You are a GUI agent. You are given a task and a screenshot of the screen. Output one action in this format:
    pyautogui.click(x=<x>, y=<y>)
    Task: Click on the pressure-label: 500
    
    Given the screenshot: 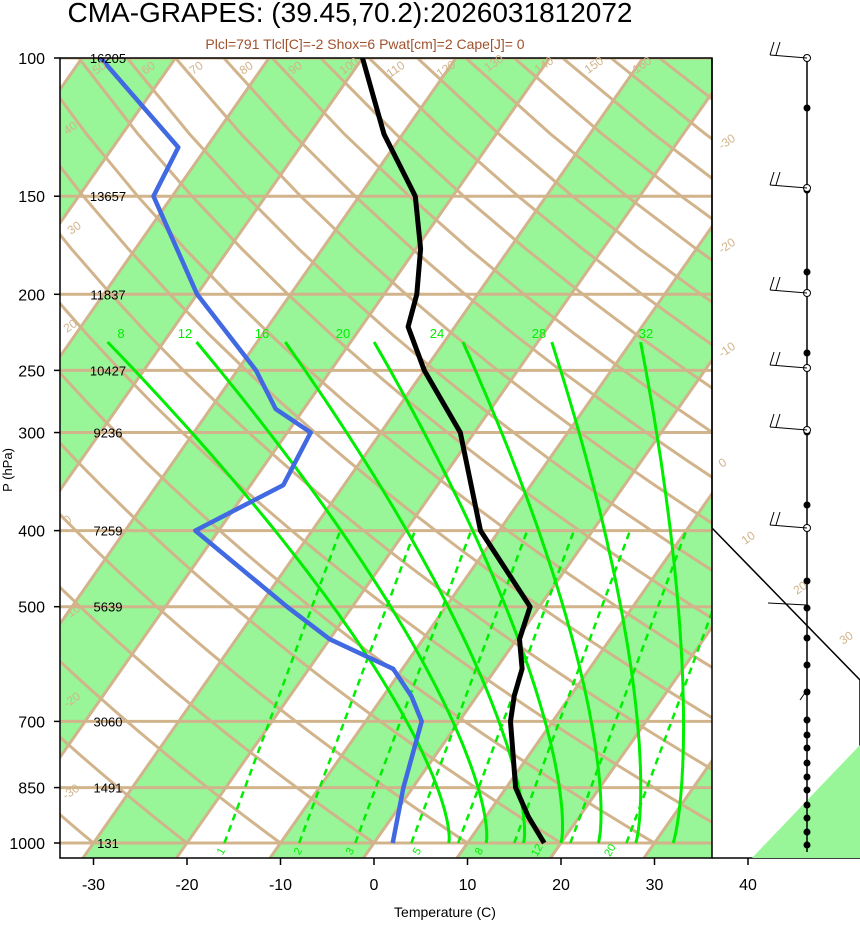 What is the action you would take?
    pyautogui.click(x=31, y=608)
    